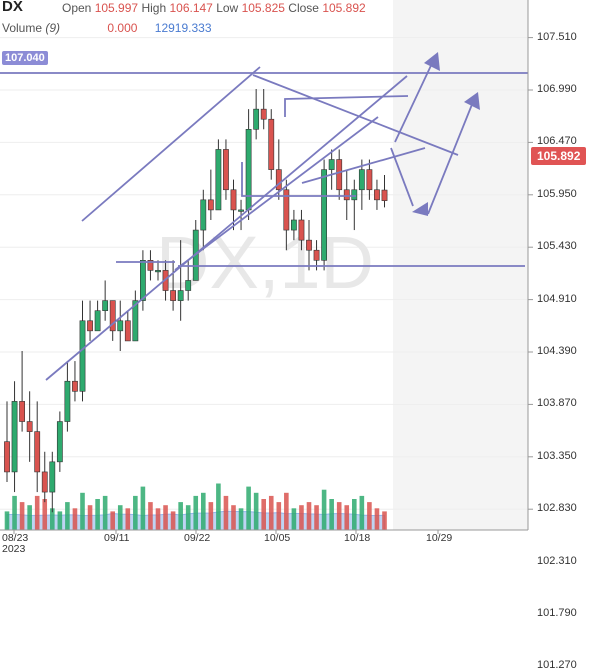  Describe the element at coordinates (557, 508) in the screenshot. I see `y-tick-label: 102.830` at that location.